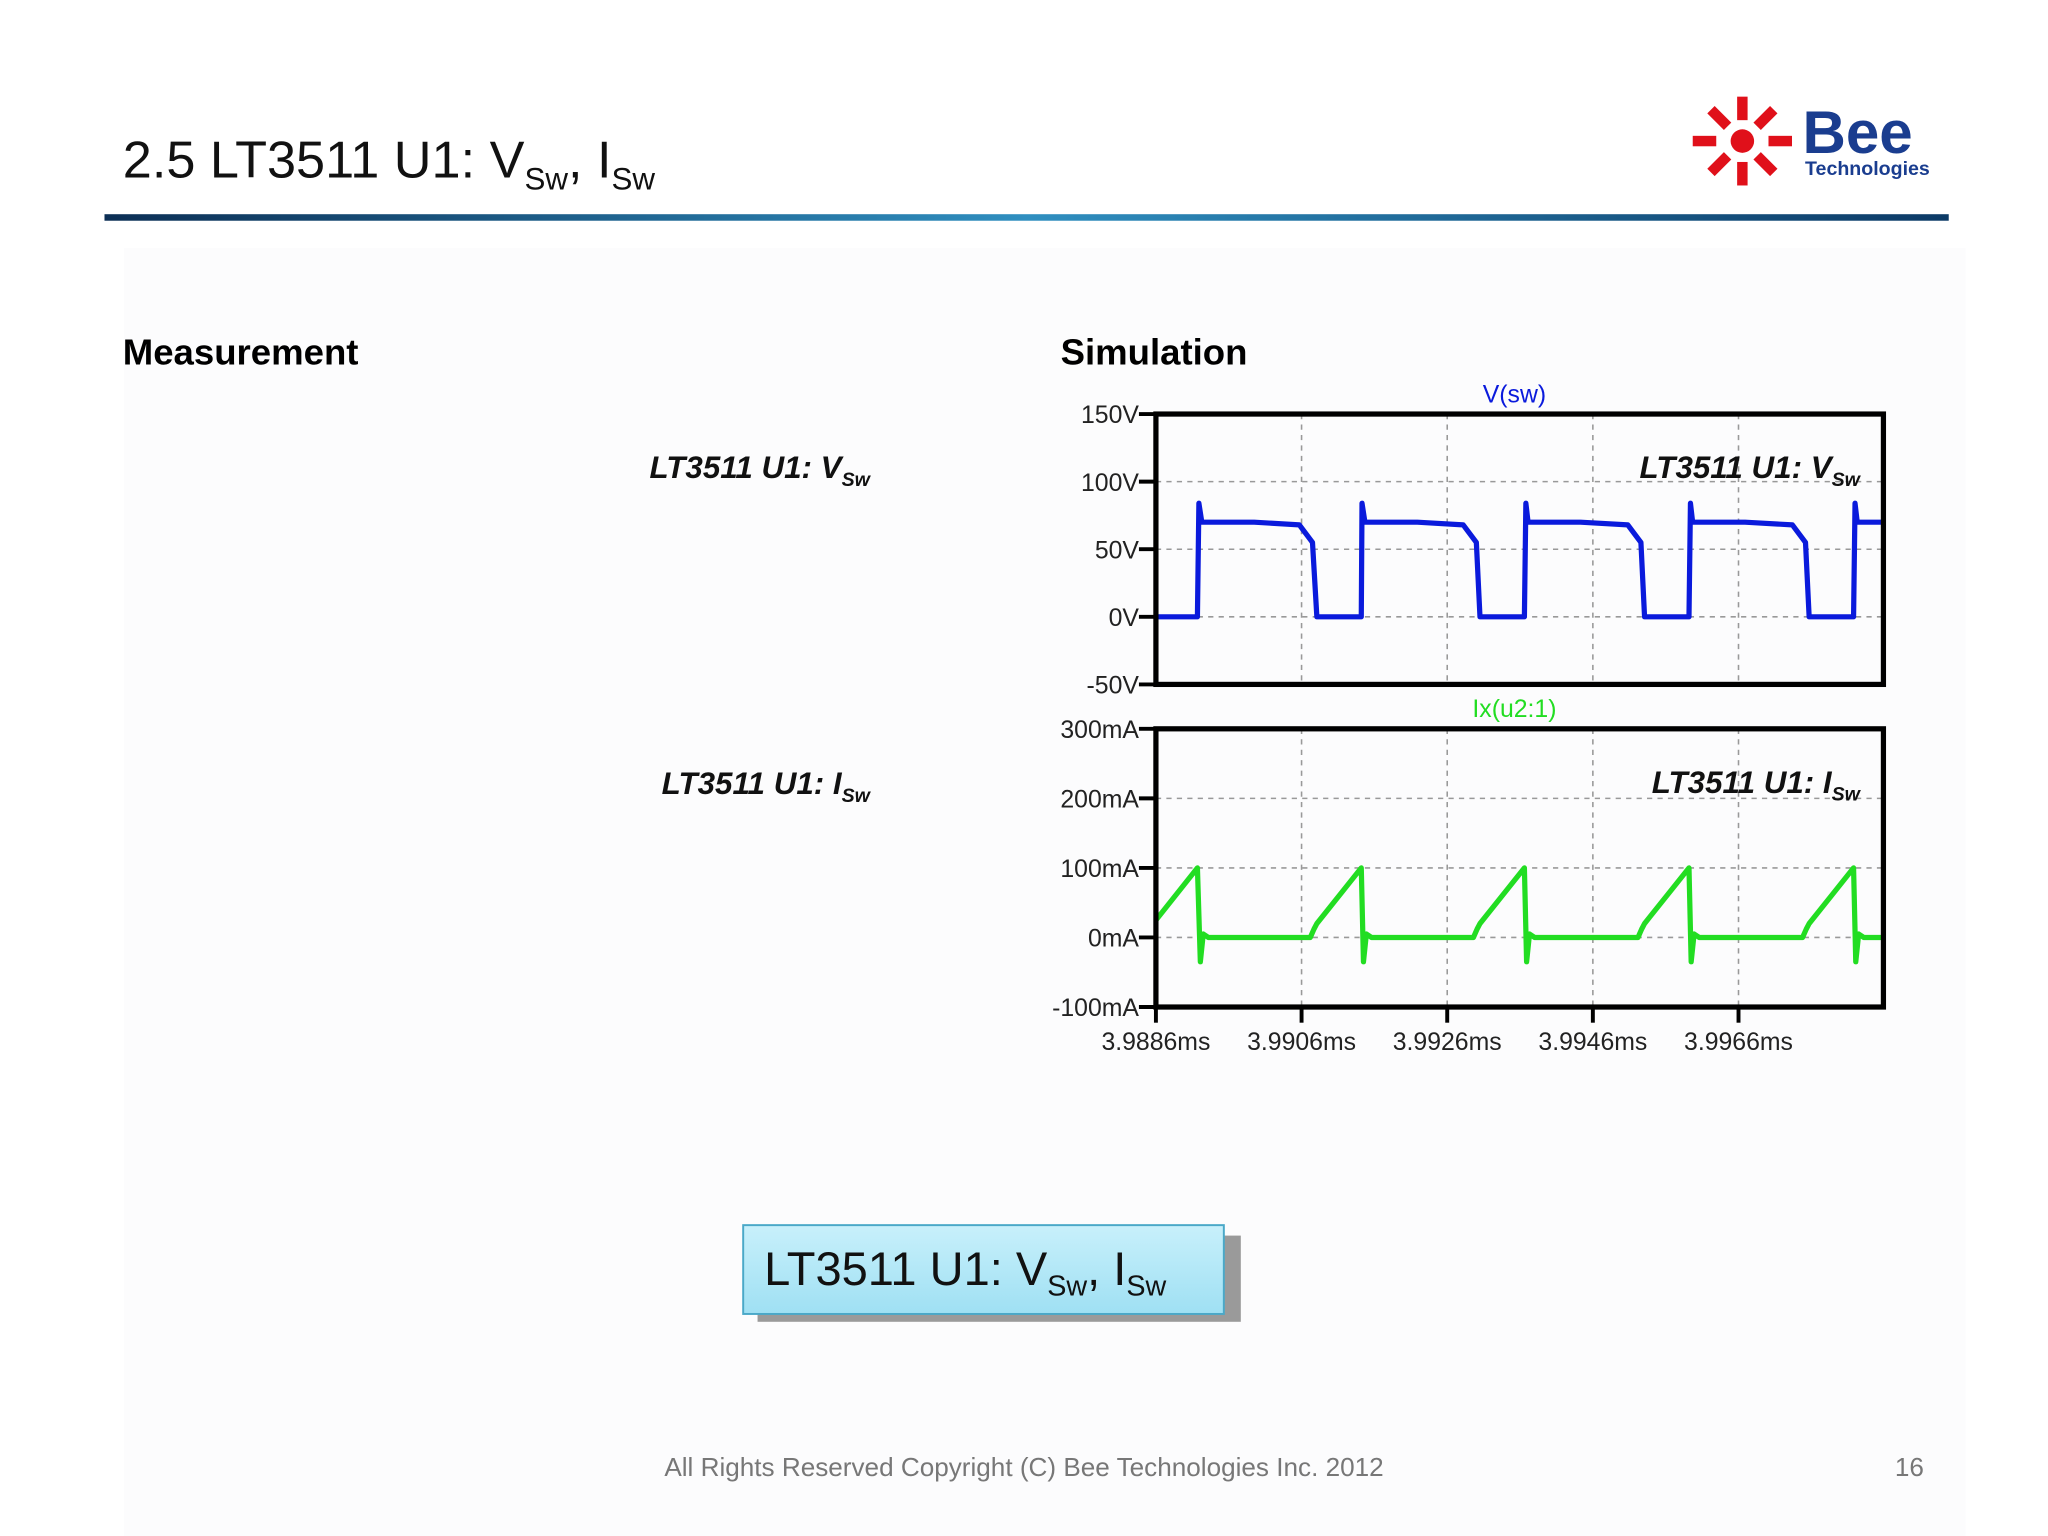 This screenshot has height=1536, width=2048. Describe the element at coordinates (1301, 1042) in the screenshot. I see `x-tick-label: 3.9906ms` at that location.